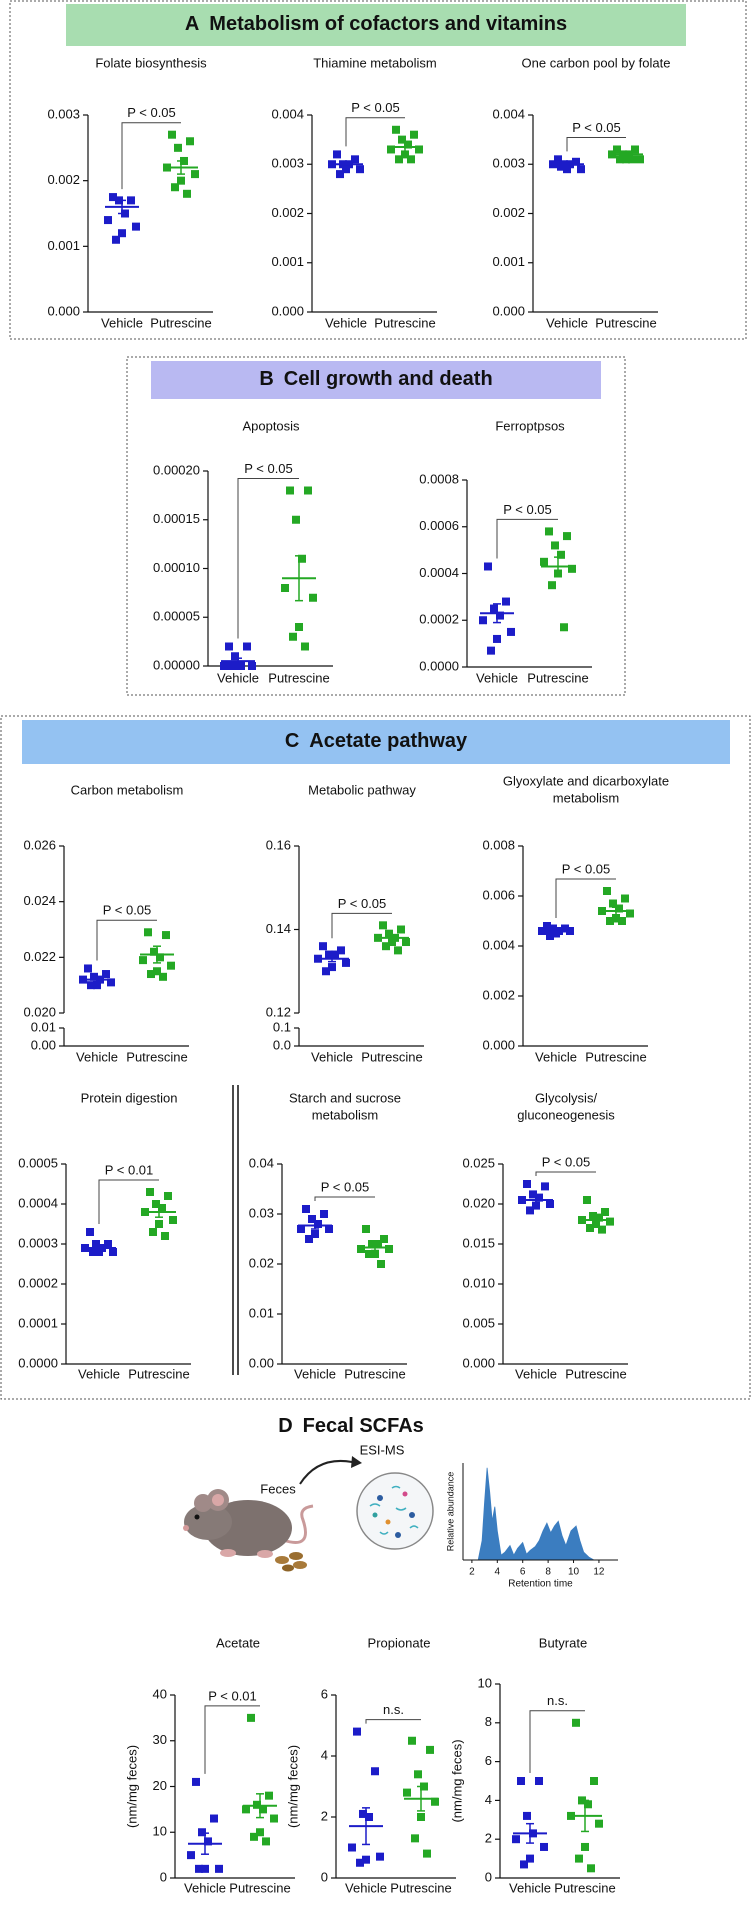  Describe the element at coordinates (566, 1097) in the screenshot. I see `chart-title: Glycolysis/` at that location.